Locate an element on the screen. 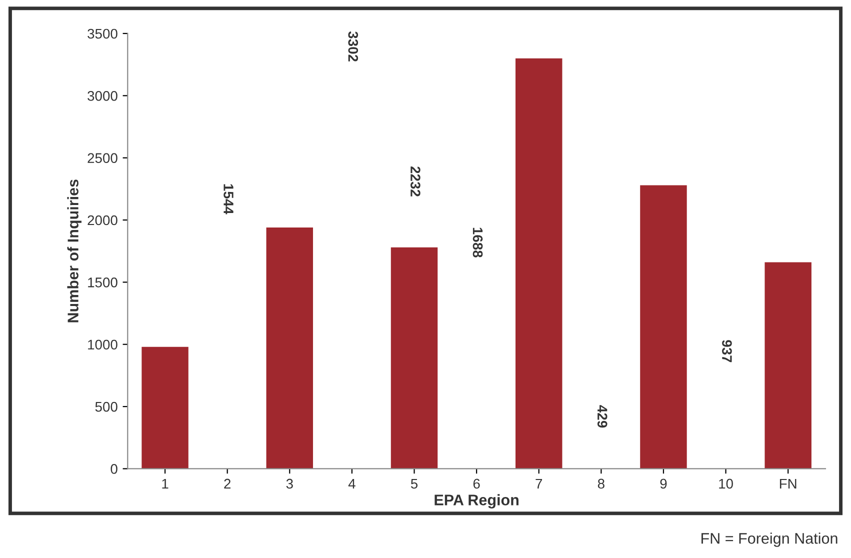 This screenshot has width=851, height=558. y-tick-label: 2500 is located at coordinates (103, 158).